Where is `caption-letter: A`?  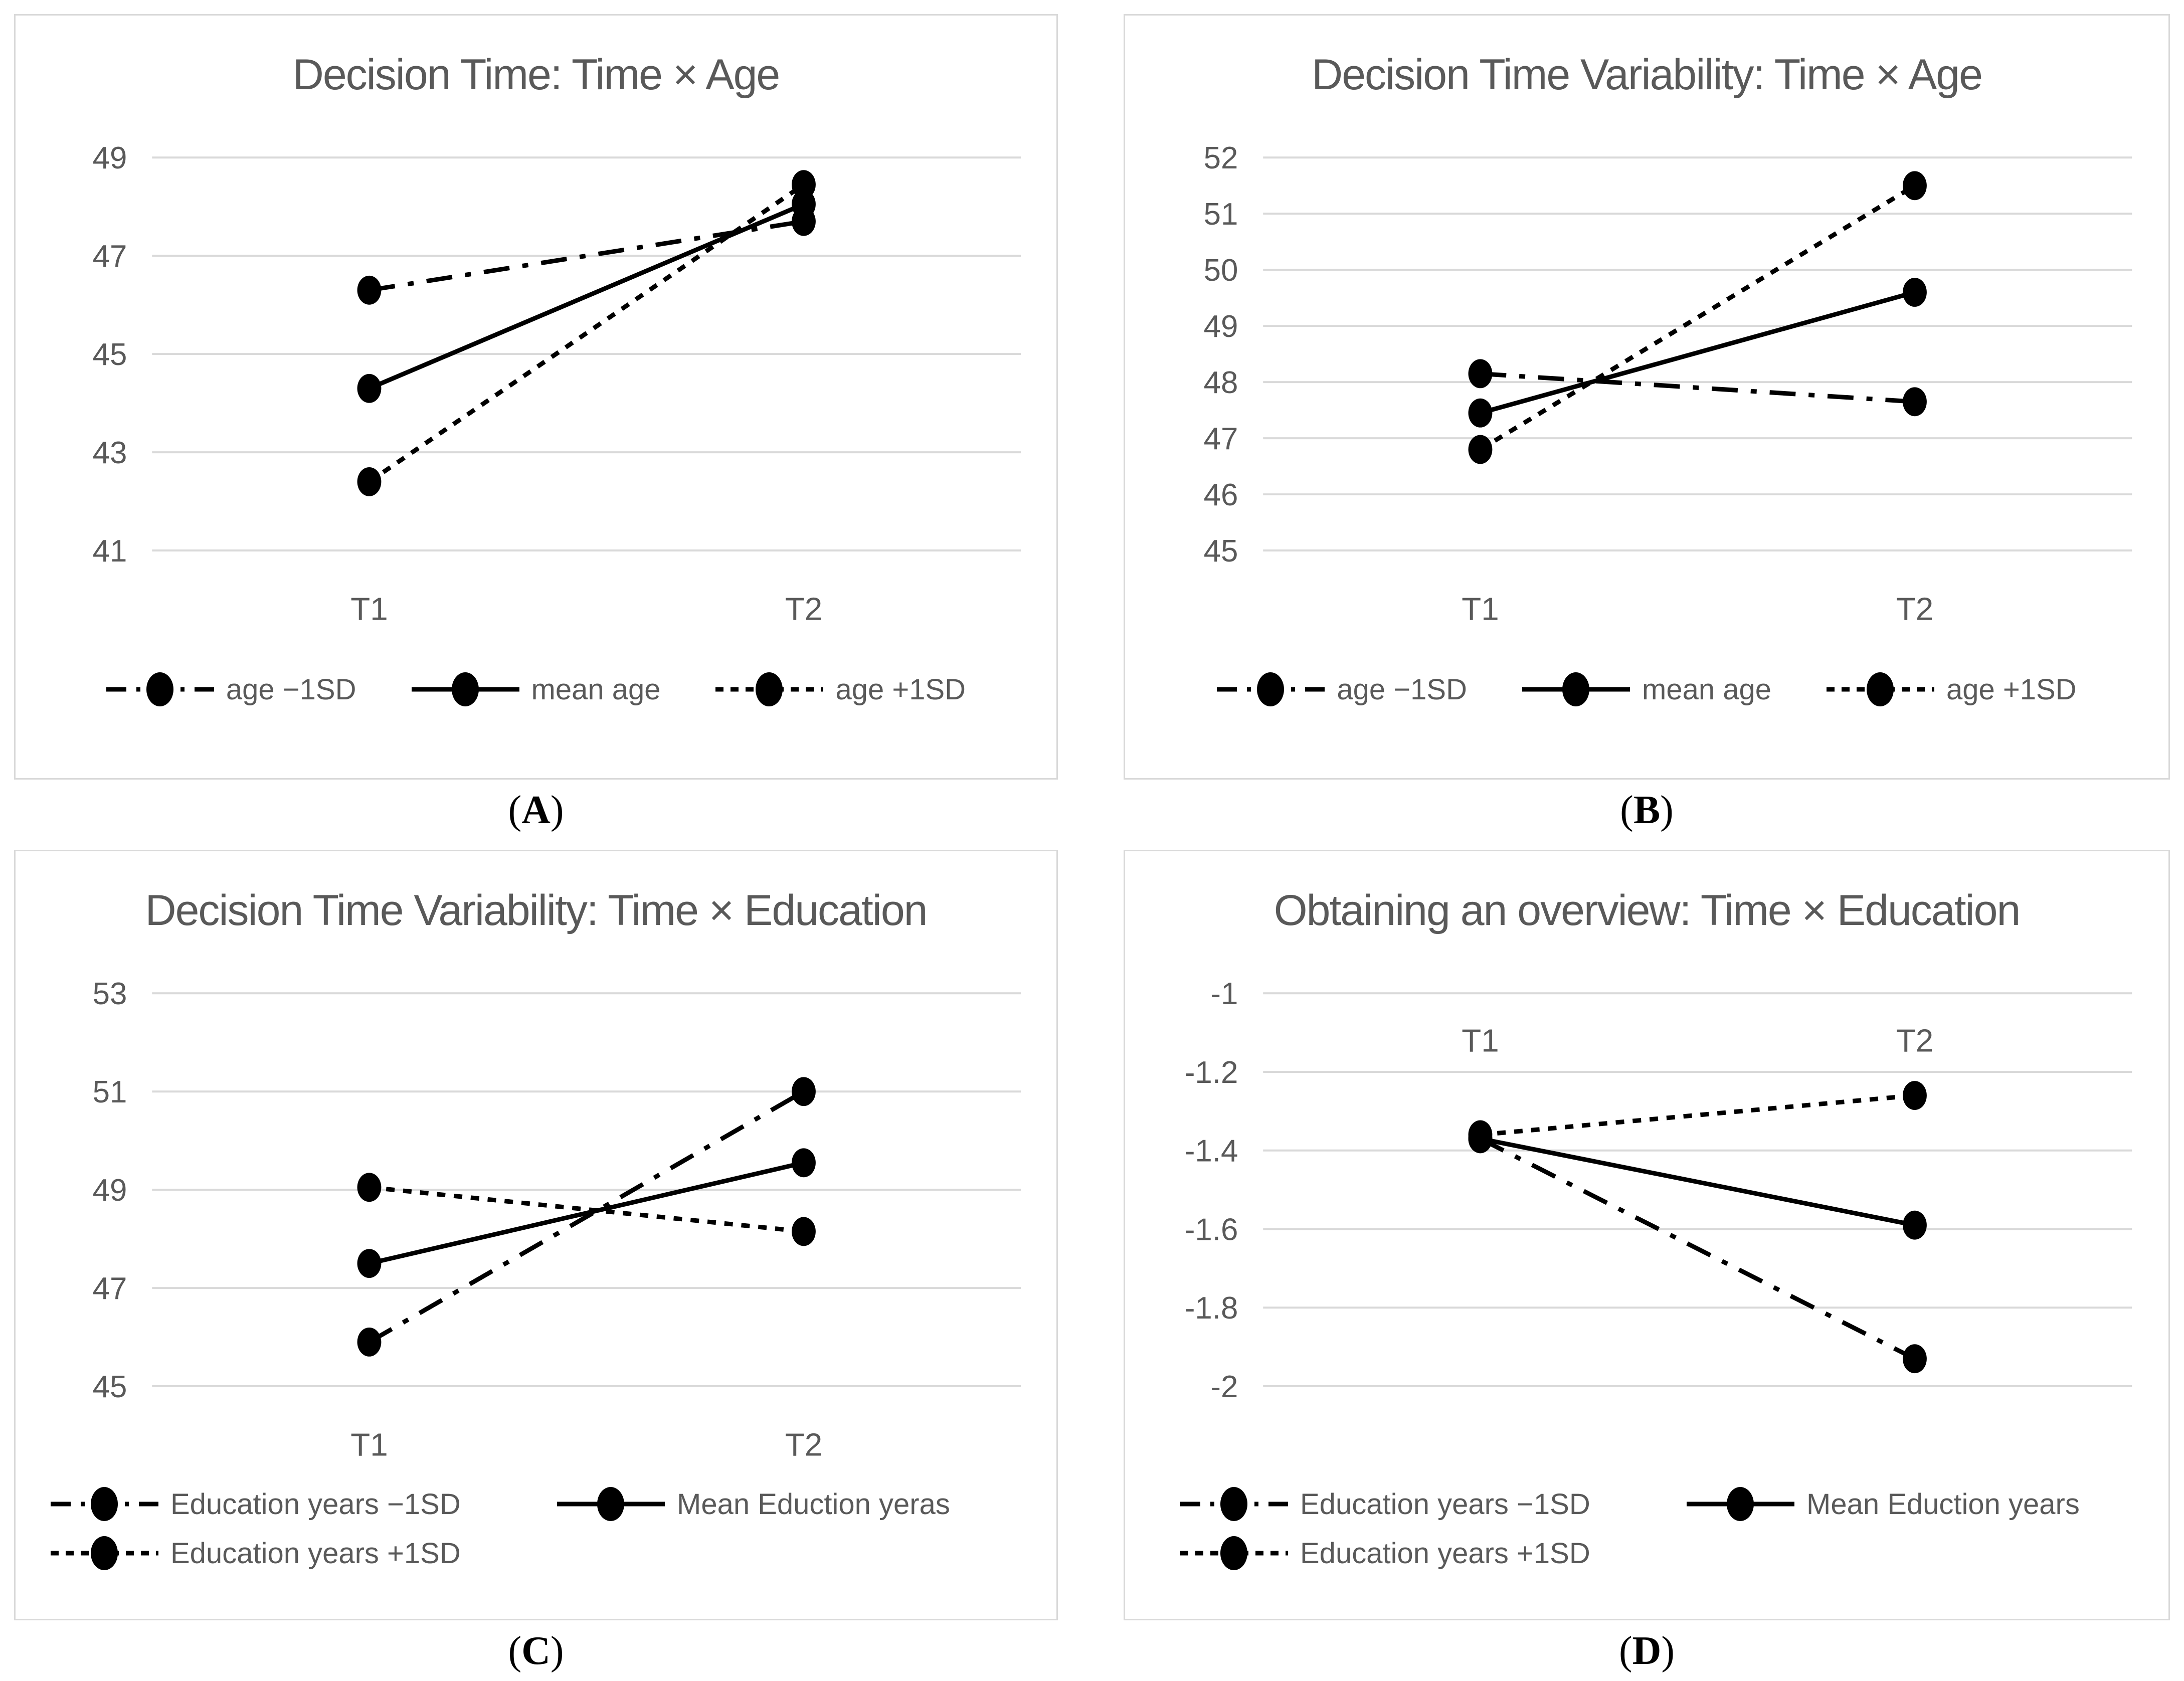 caption-letter: A is located at coordinates (536, 810).